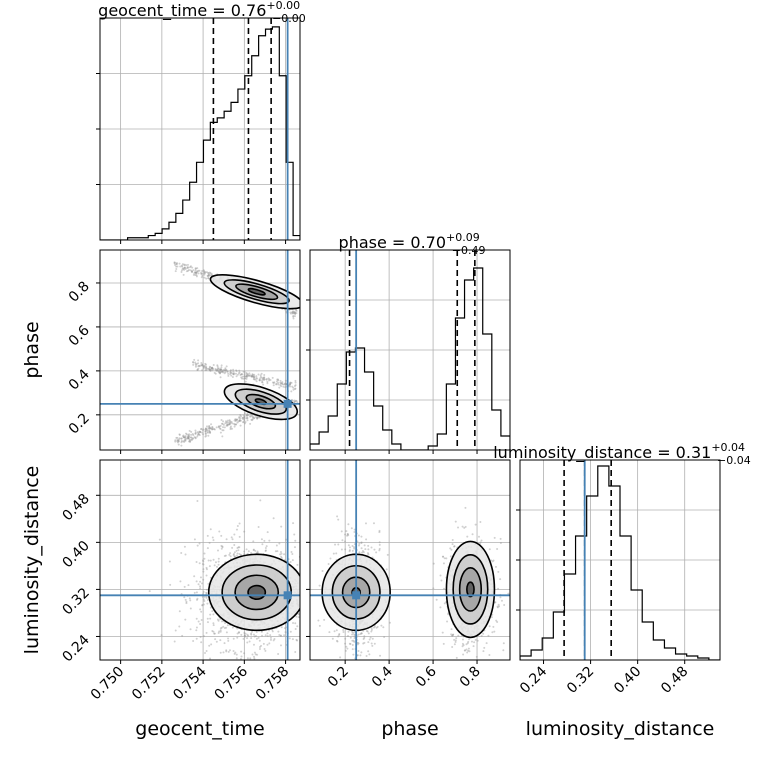  I want to click on hist-panel-geocent_time: geocent_time = 0.76+0.00 −0.00, so click(201, 120).